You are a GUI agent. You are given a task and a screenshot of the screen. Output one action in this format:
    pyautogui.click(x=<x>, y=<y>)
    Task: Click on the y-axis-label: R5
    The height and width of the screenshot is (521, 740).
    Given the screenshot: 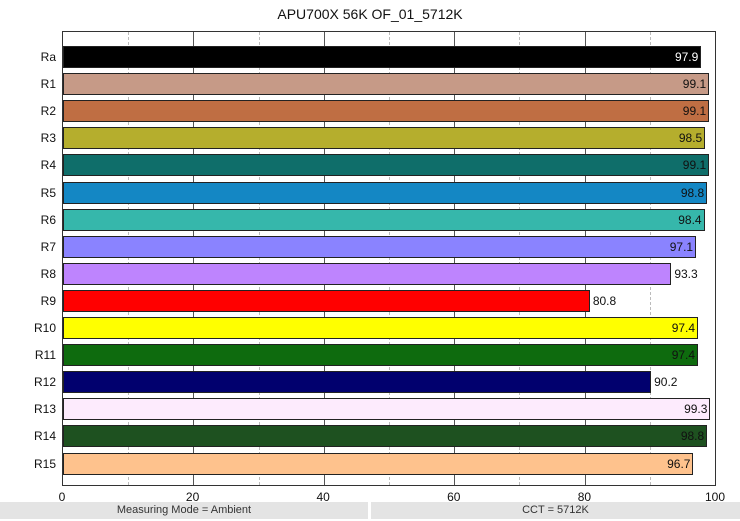 What is the action you would take?
    pyautogui.click(x=48, y=192)
    